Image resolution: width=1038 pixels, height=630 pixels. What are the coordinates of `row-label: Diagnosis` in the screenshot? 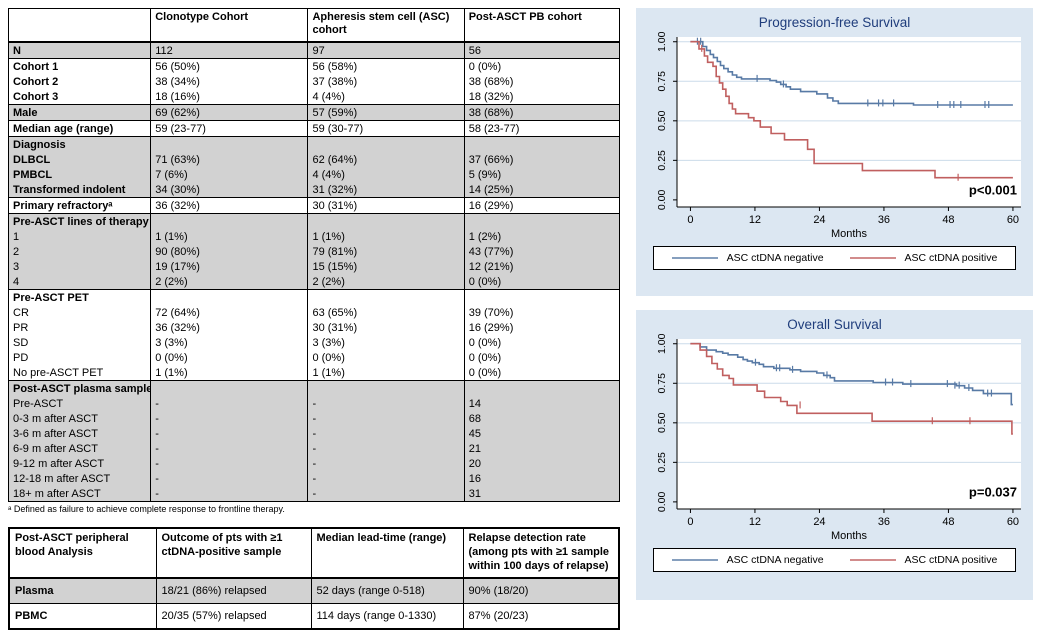 It's located at (79, 144).